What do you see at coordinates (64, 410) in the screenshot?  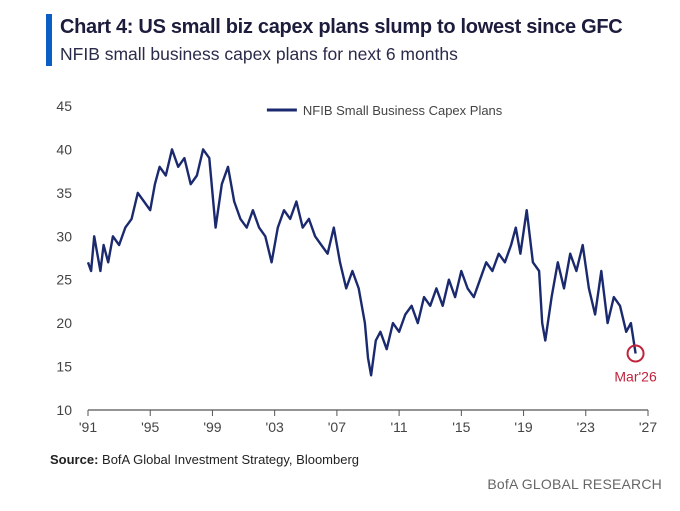 I see `y-tick-label: 10` at bounding box center [64, 410].